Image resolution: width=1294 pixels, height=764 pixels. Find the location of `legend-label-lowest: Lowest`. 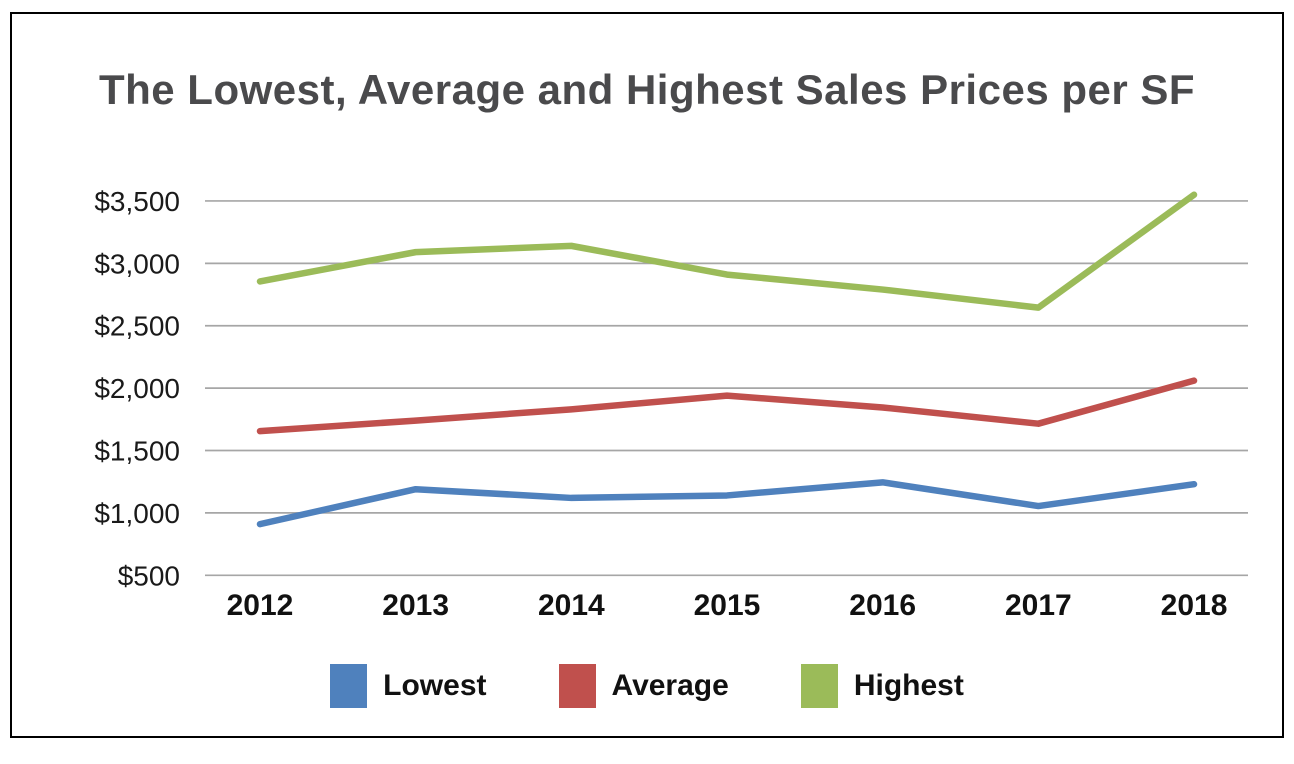

legend-label-lowest: Lowest is located at coordinates (435, 685).